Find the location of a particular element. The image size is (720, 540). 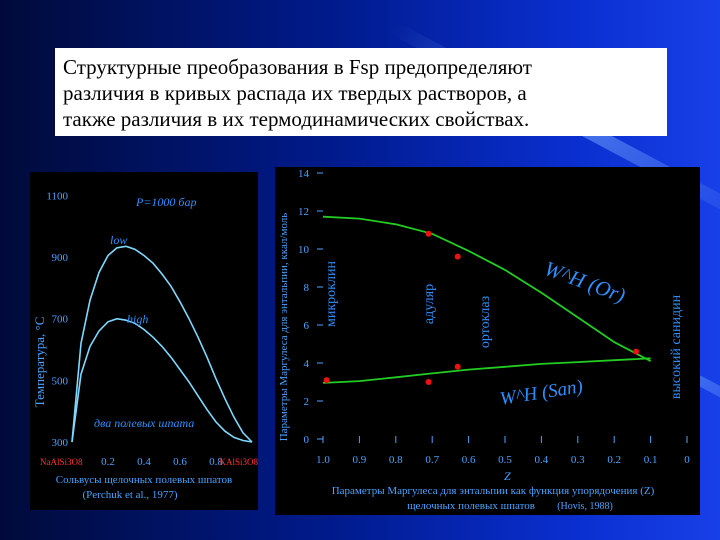

left-ytick-label: 700 is located at coordinates (60, 320).